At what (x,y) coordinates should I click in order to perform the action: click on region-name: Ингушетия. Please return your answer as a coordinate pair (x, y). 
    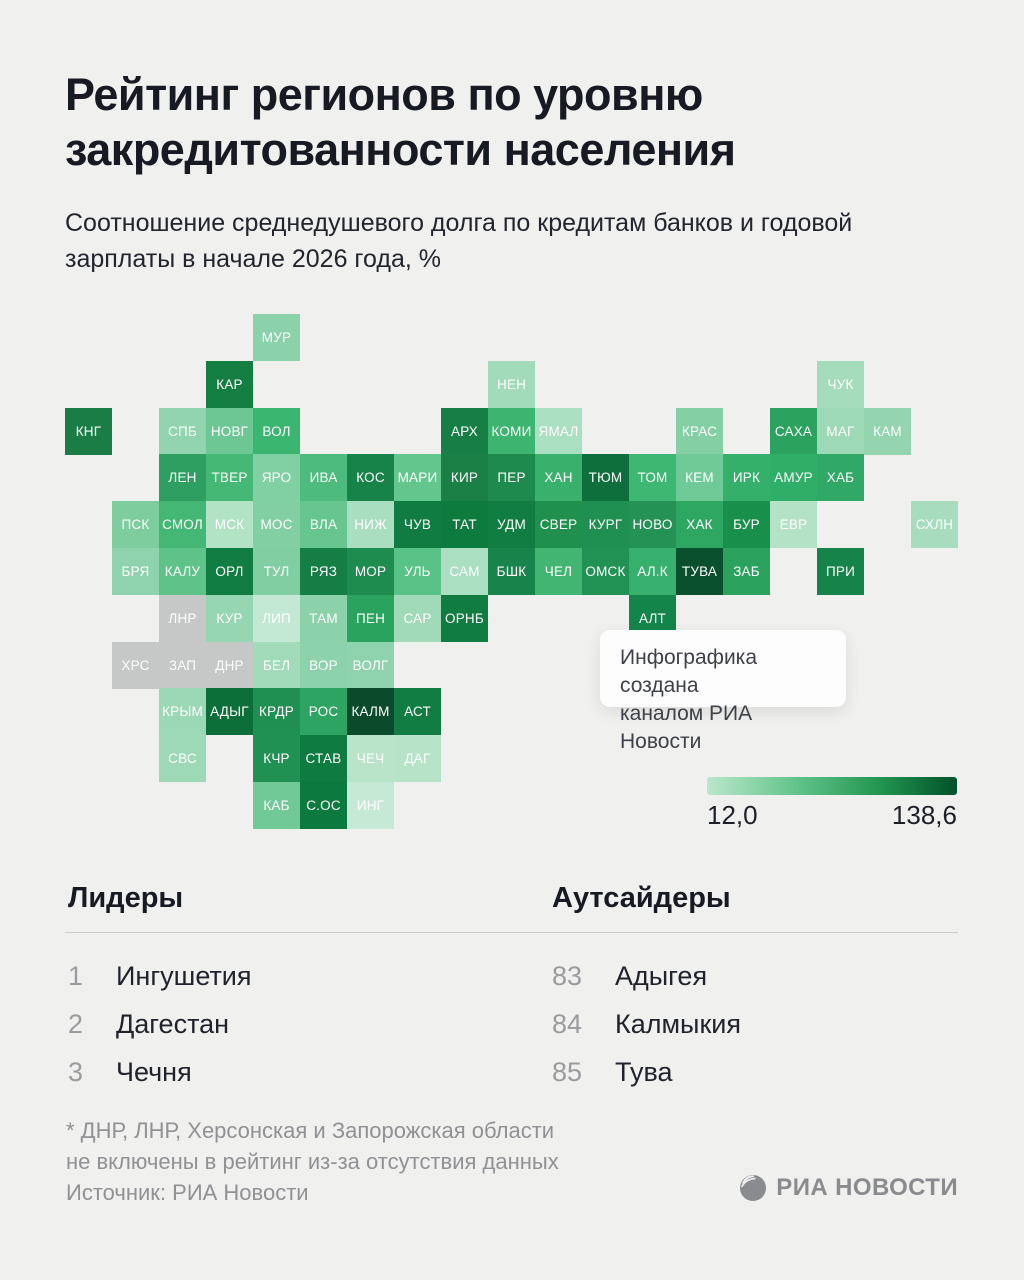
    Looking at the image, I should click on (184, 976).